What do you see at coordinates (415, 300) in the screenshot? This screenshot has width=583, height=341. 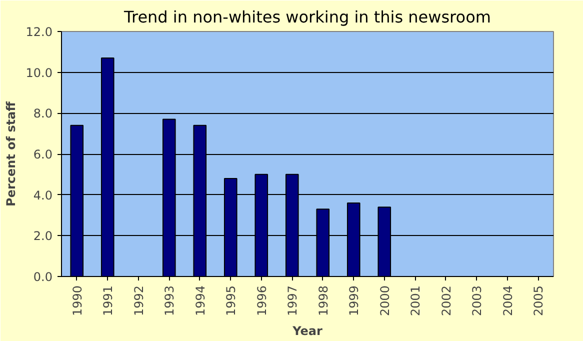 I see `x-tick-label: 2001` at bounding box center [415, 300].